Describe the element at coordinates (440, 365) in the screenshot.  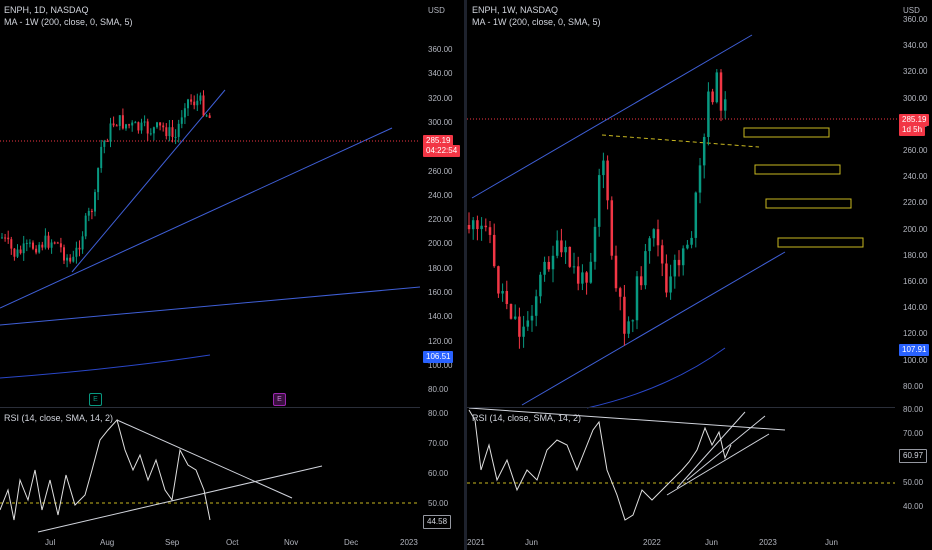
I see `left-price-axis-label: 100.00` at that location.